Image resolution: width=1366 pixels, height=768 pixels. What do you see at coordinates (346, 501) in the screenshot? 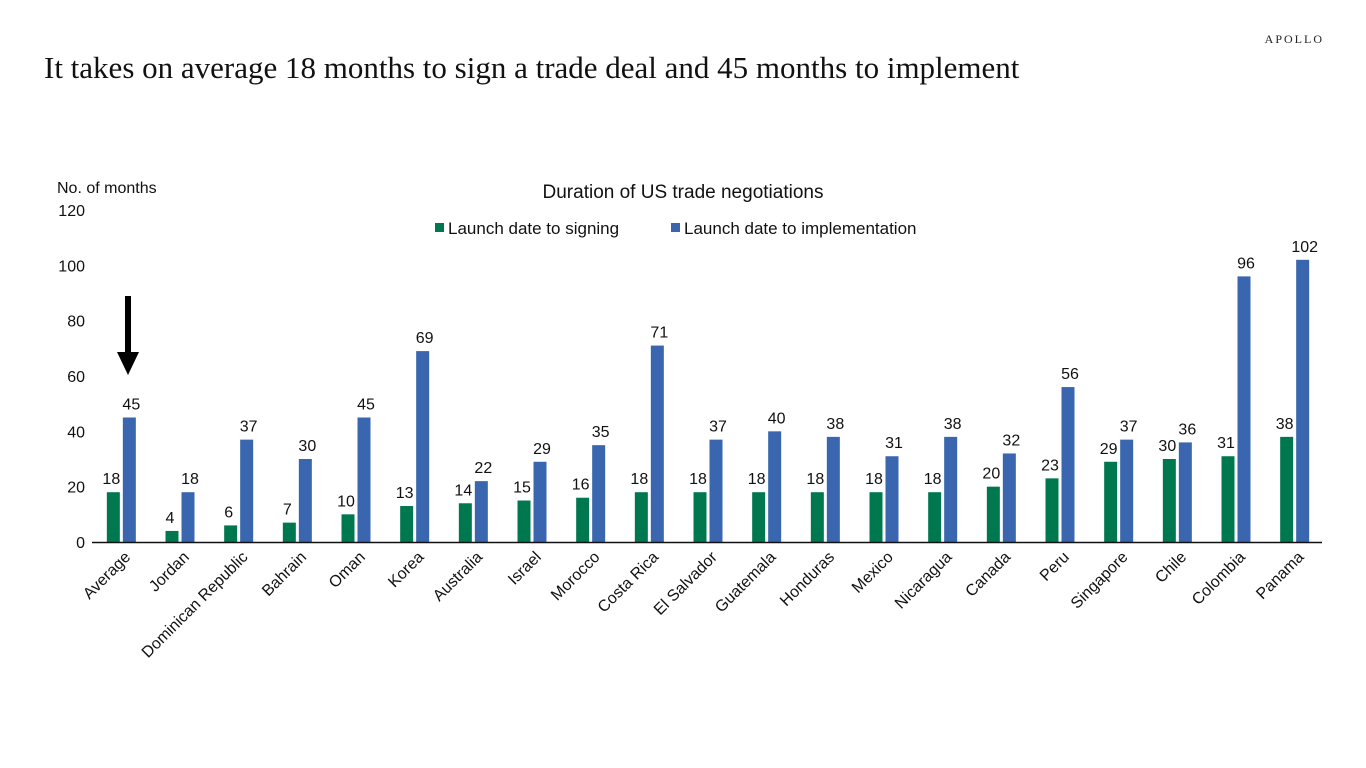
I see `data-label: 10` at bounding box center [346, 501].